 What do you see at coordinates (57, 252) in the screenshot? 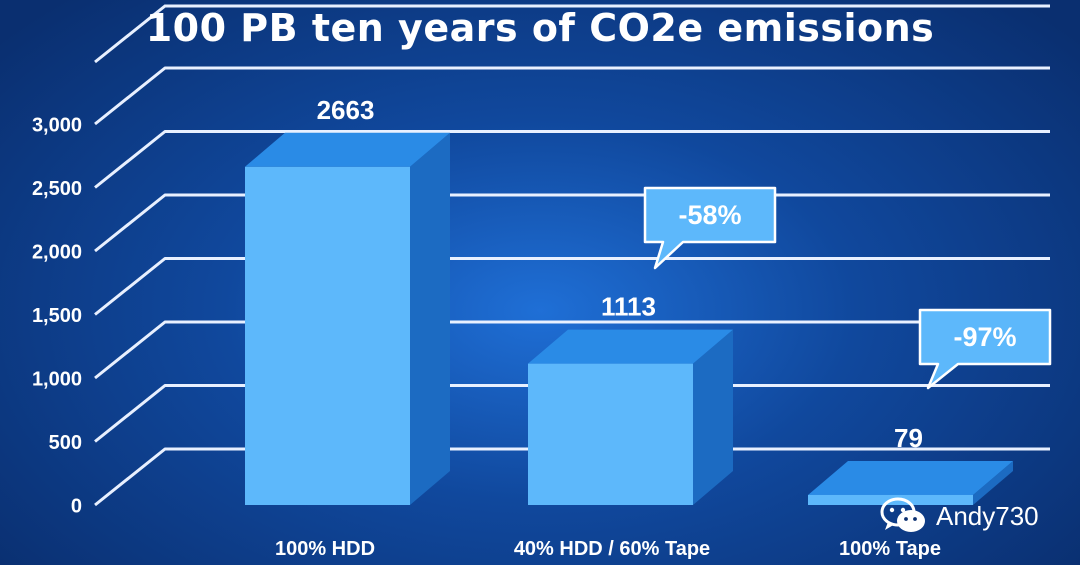
I see `y-tick-label: 2,000` at bounding box center [57, 252].